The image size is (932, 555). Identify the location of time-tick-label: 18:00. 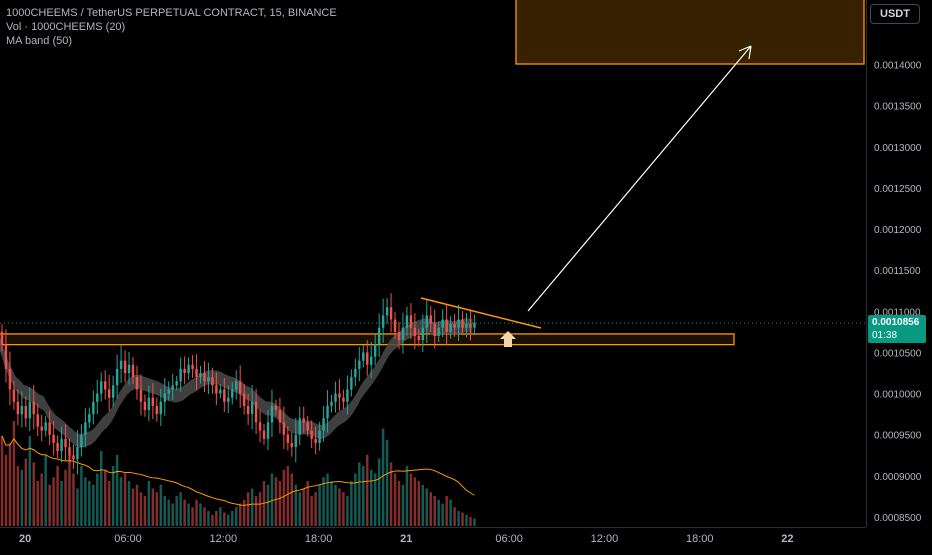
(319, 539).